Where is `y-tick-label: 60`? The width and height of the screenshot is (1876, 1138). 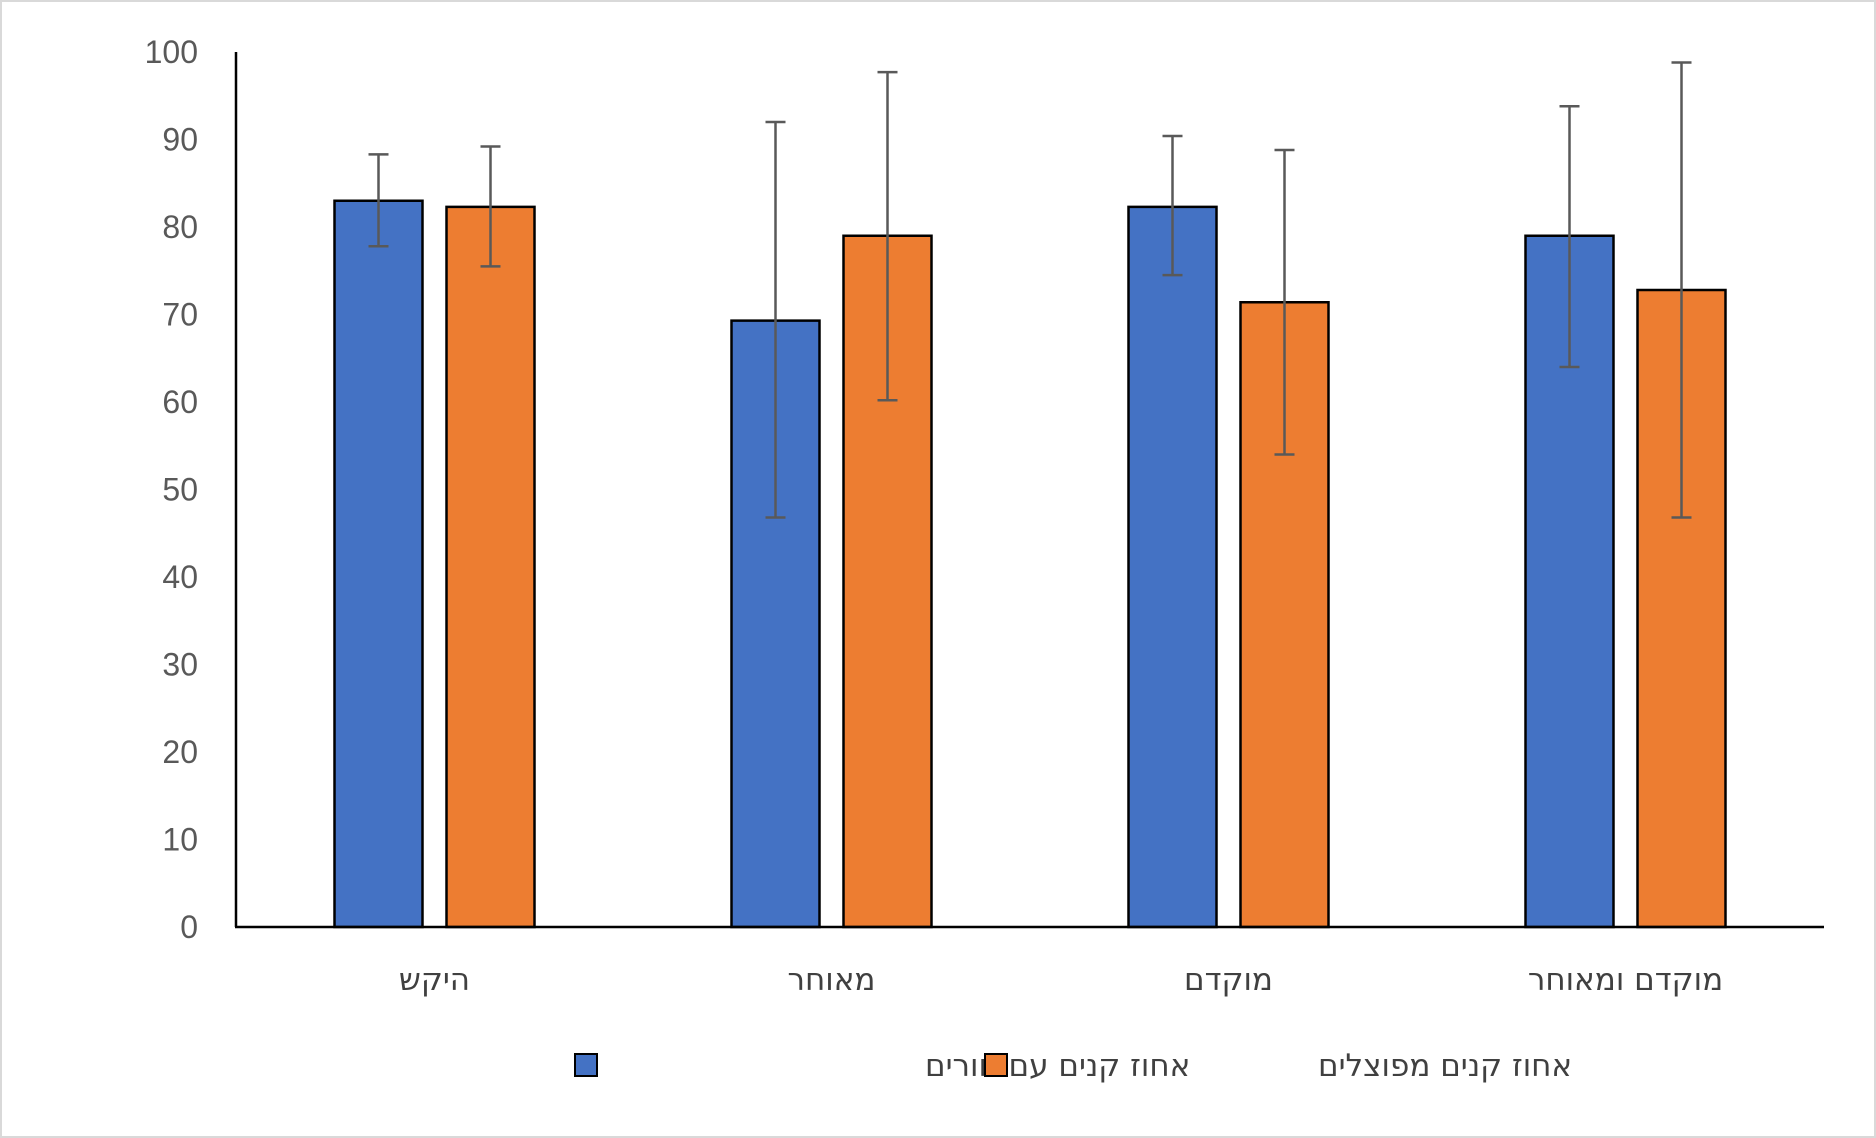 y-tick-label: 60 is located at coordinates (180, 402).